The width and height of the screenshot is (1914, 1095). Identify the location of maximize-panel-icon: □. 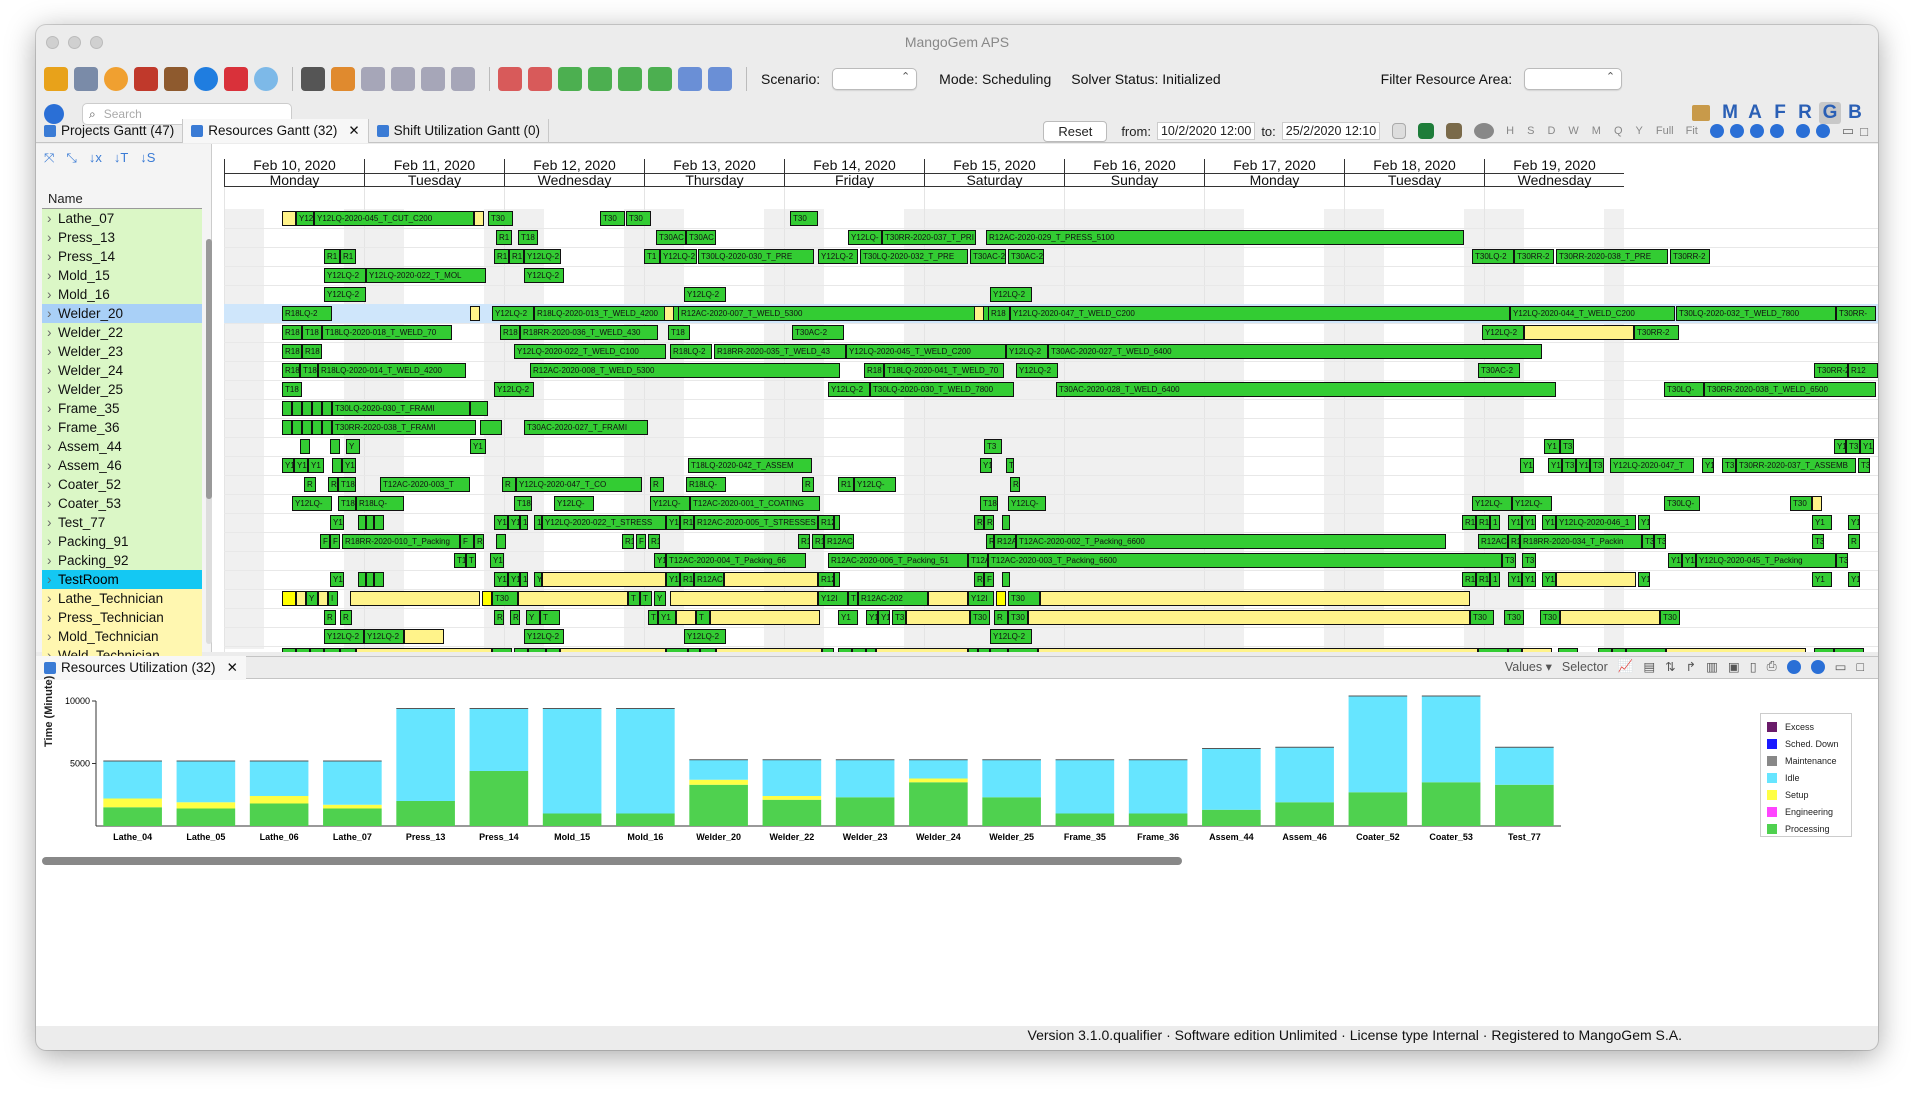
(1864, 131).